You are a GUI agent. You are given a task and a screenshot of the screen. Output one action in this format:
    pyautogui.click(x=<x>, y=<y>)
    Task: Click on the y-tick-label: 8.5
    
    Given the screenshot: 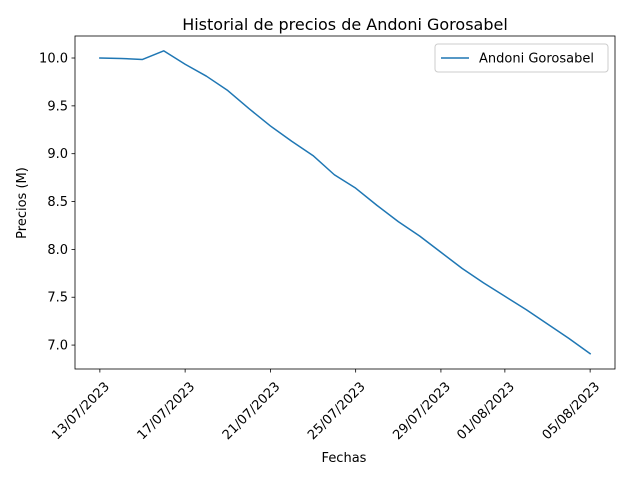 What is the action you would take?
    pyautogui.click(x=57, y=202)
    